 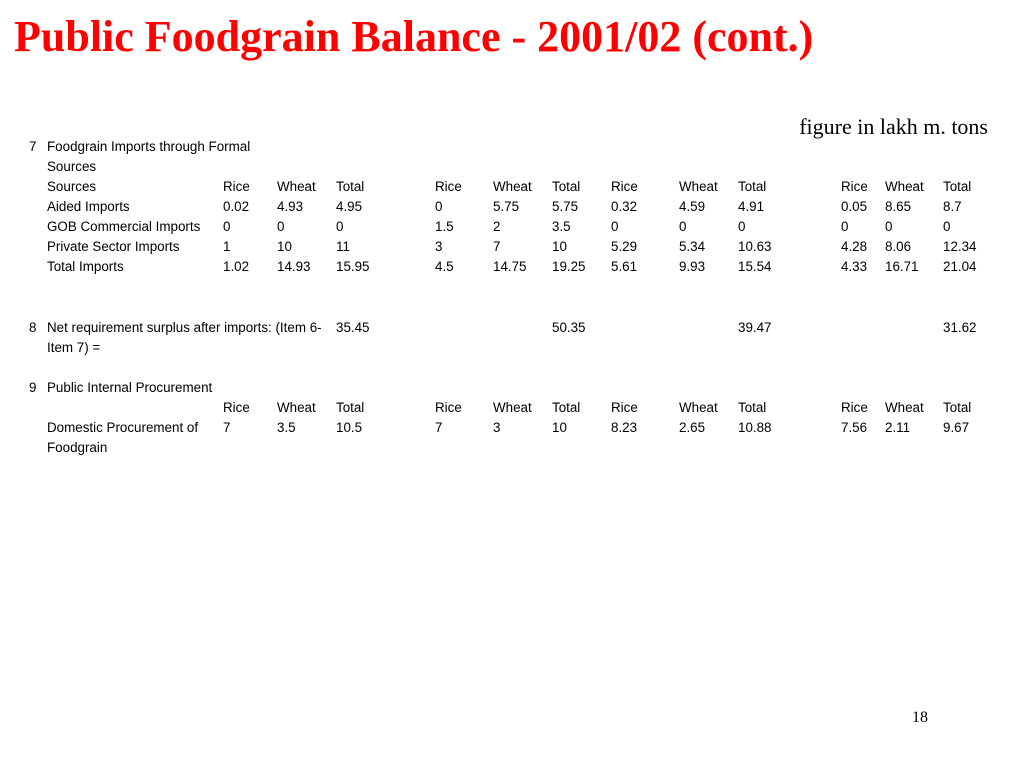 I want to click on net-requirement-total-2: 50.35, so click(x=569, y=327).